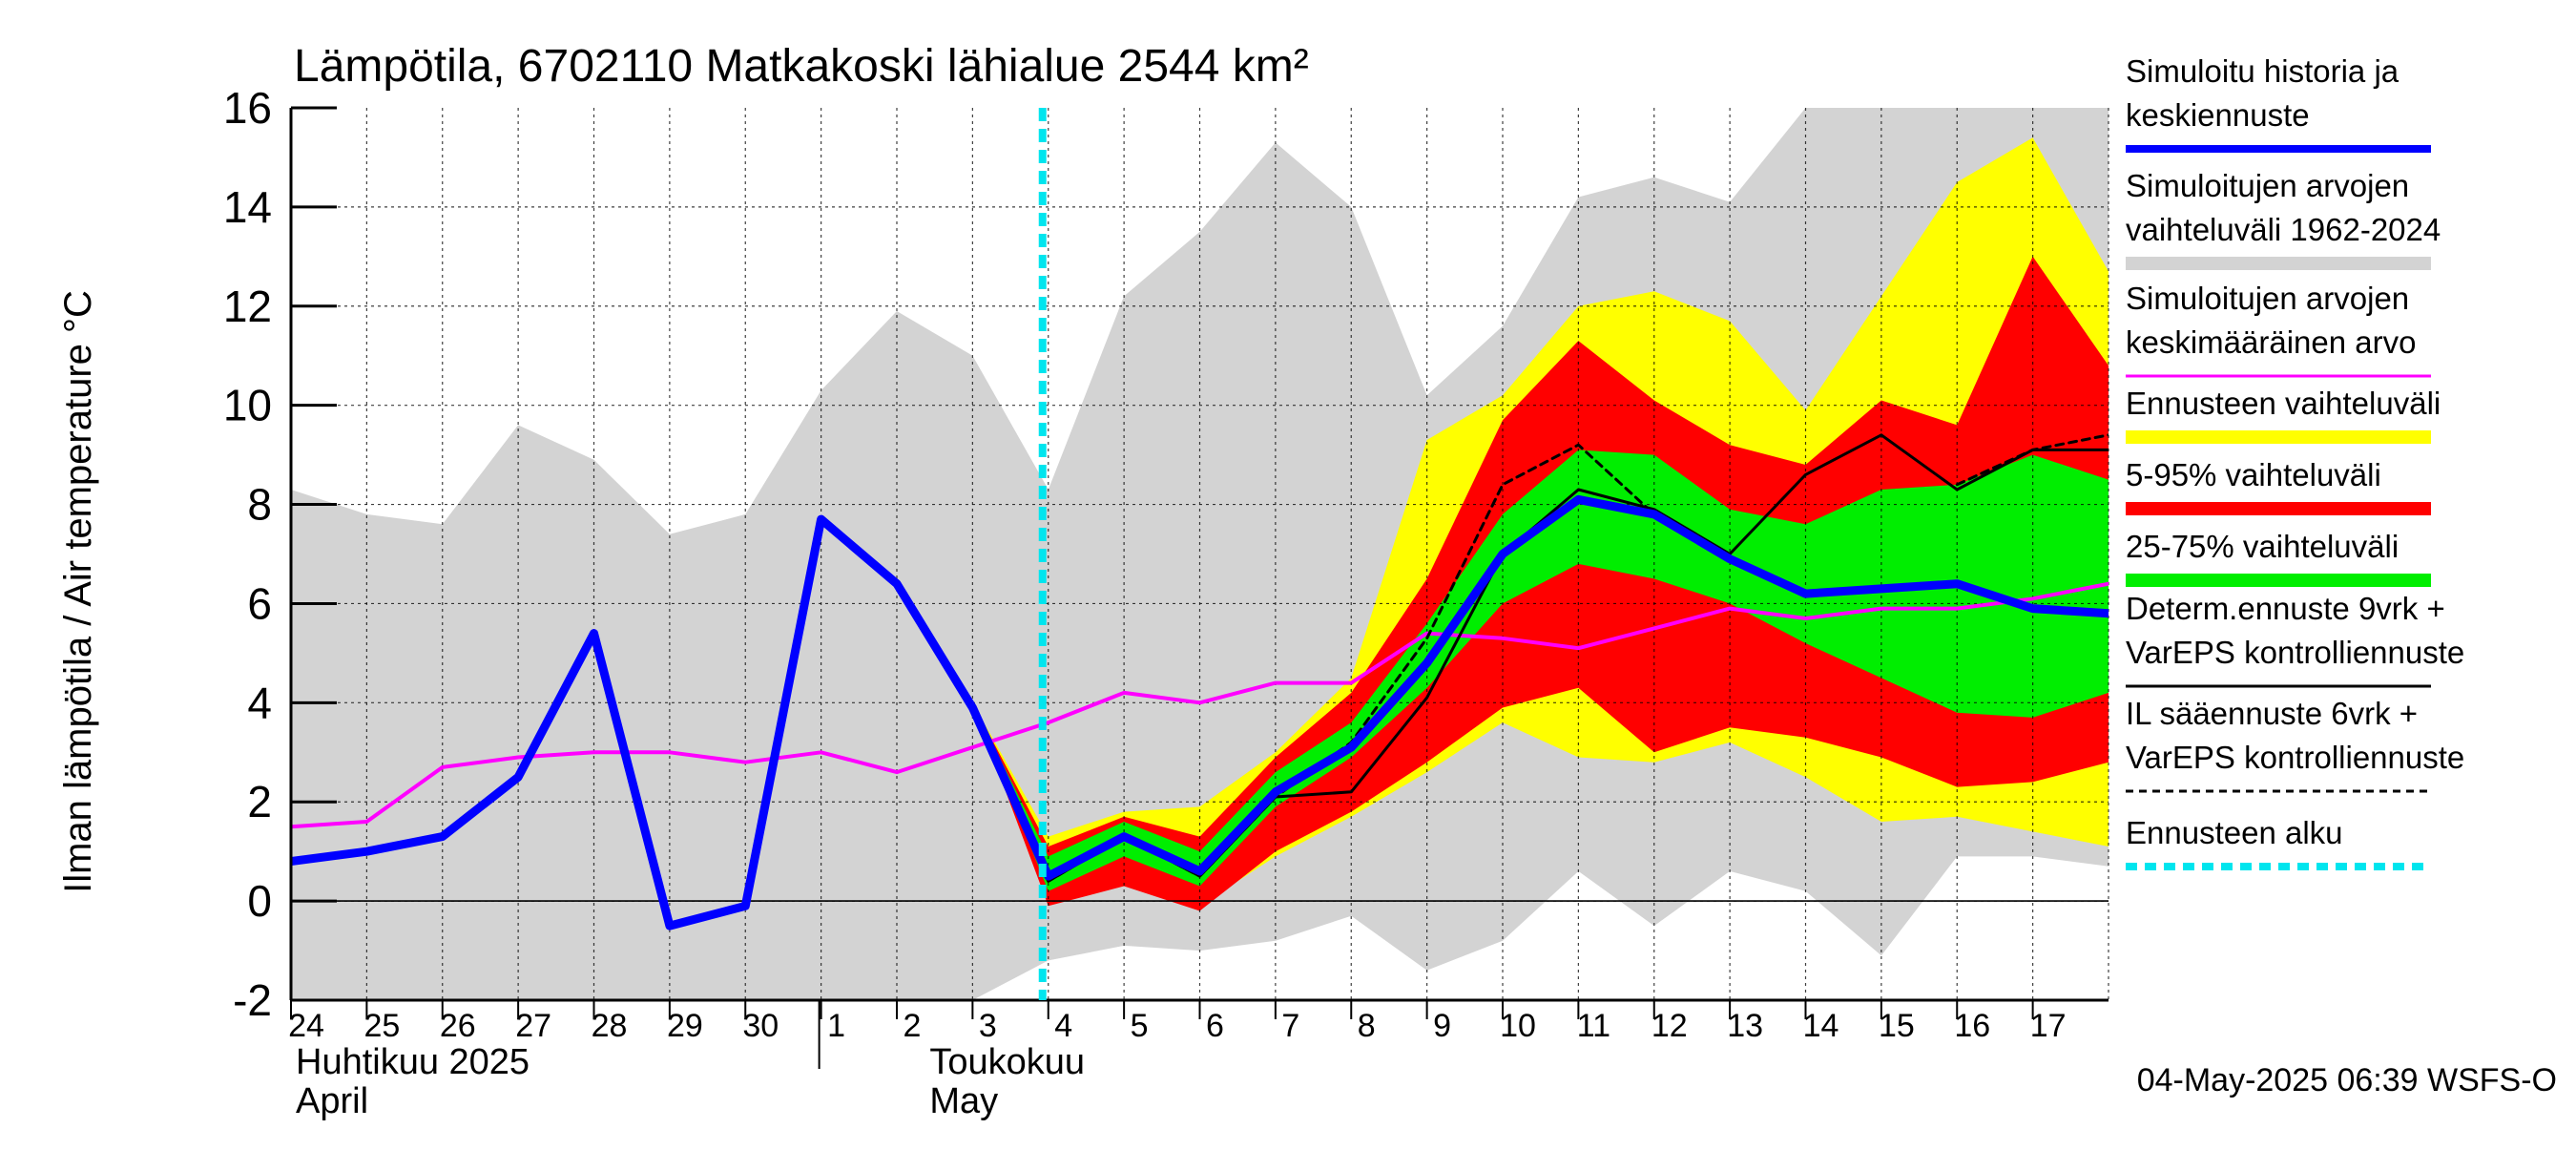 The image size is (2576, 1150). What do you see at coordinates (1972, 1026) in the screenshot?
I see `x-tick-label: 16` at bounding box center [1972, 1026].